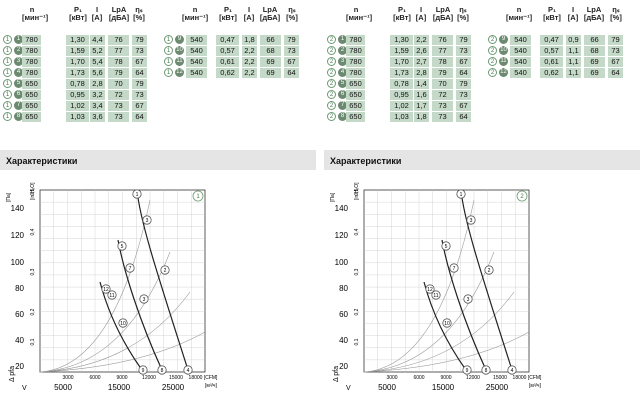 This screenshot has width=640, height=400. What do you see at coordinates (443, 387) in the screenshot?
I see `x-tick-m3h: 15000` at bounding box center [443, 387].